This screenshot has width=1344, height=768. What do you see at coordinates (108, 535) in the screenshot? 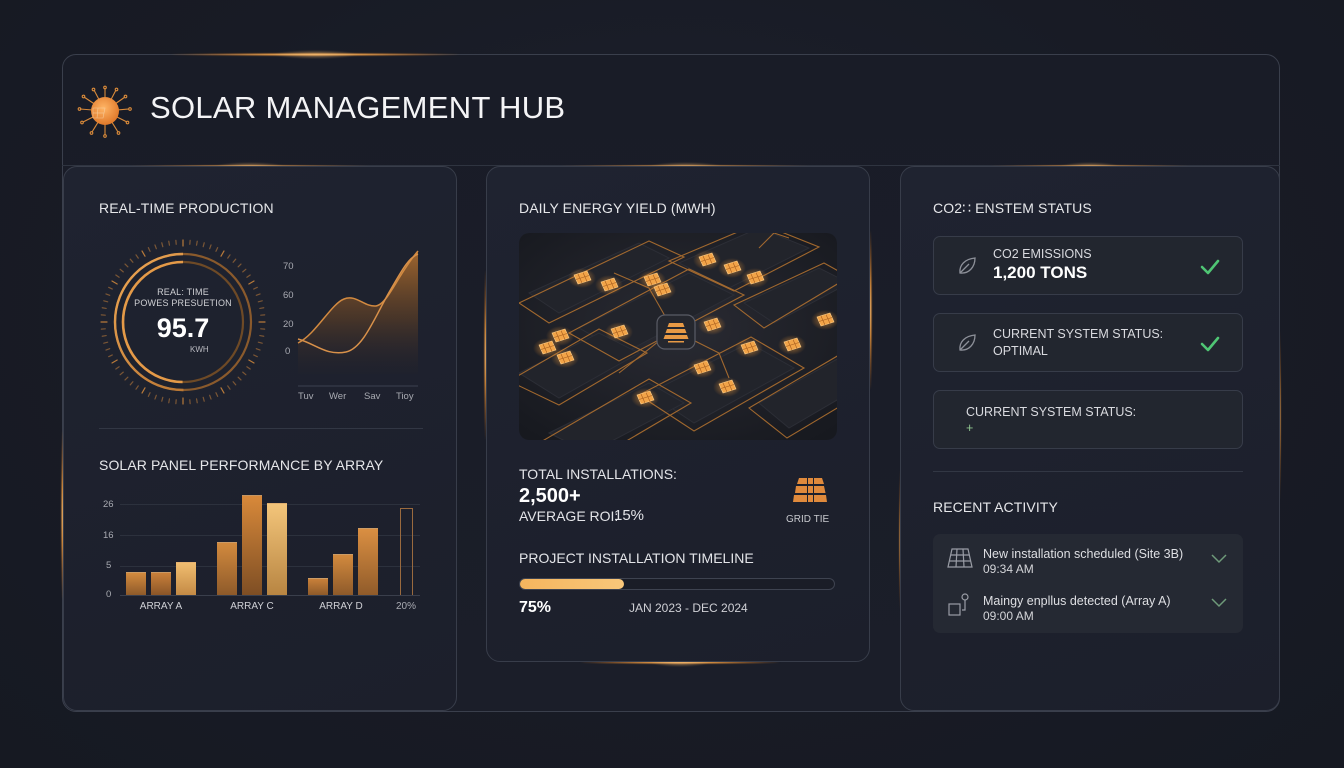
I see `y-tick: 16` at bounding box center [108, 535].